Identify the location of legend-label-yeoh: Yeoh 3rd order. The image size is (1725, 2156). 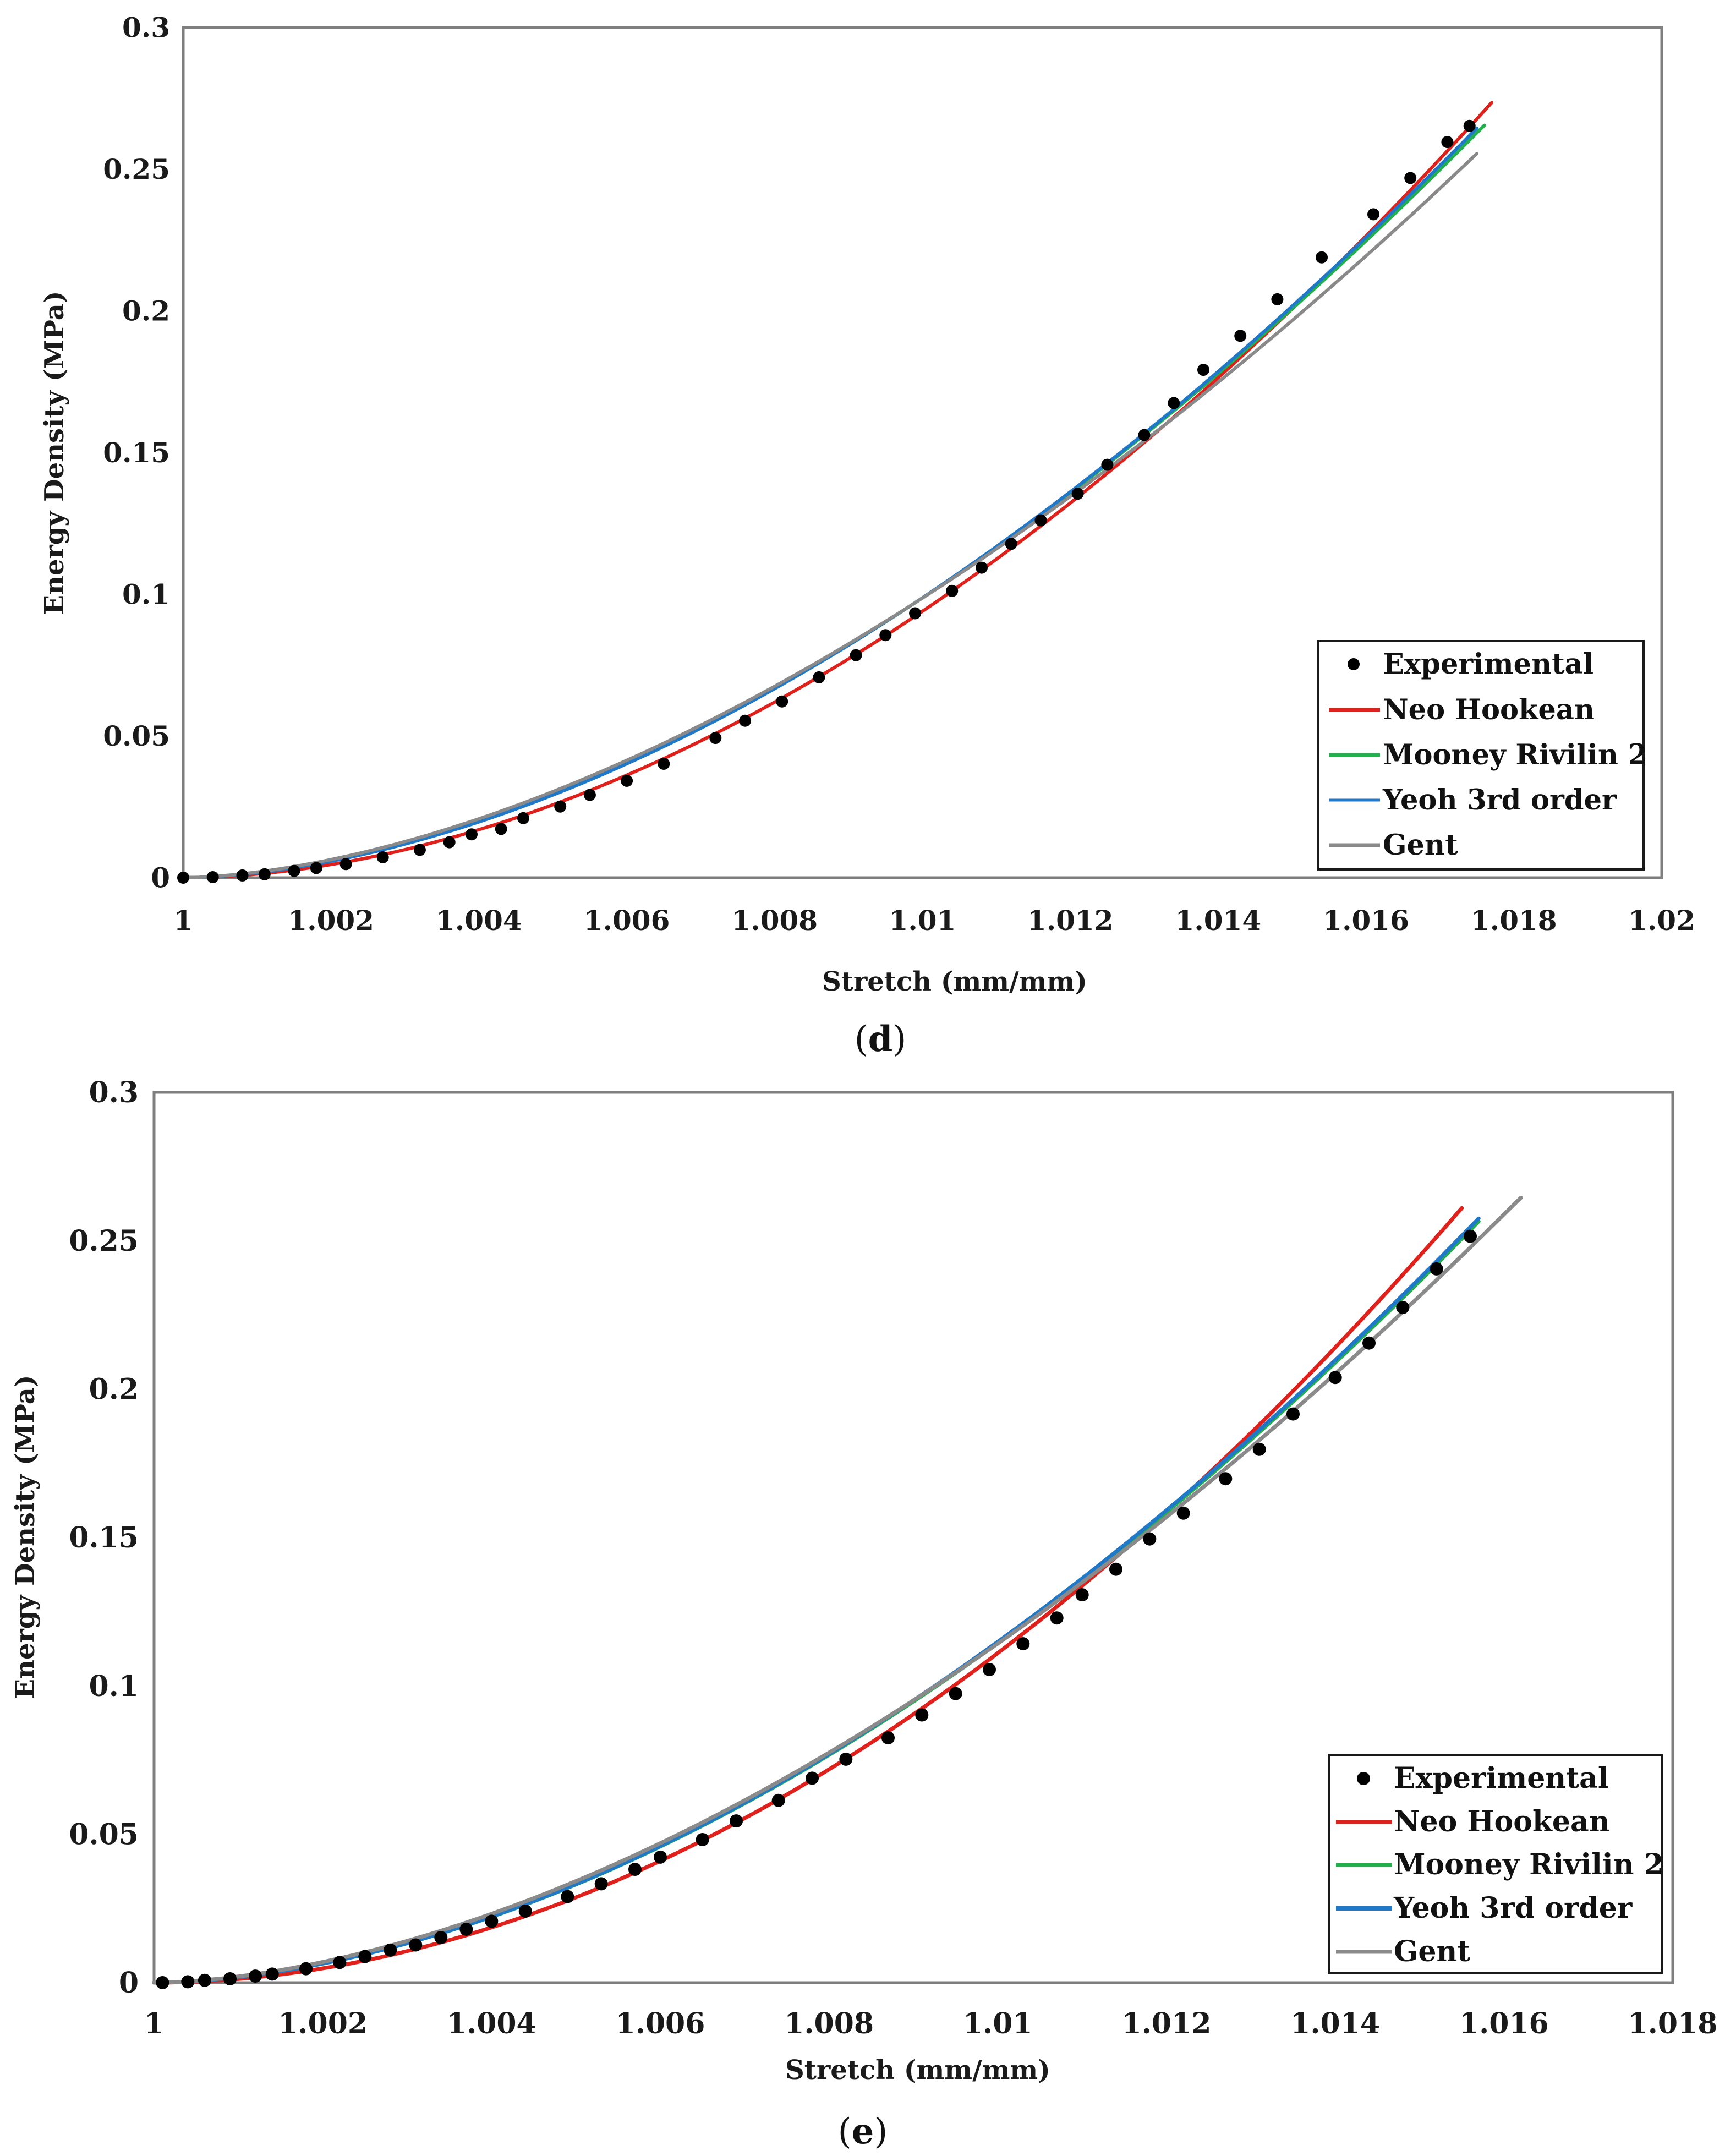
(1513, 1908).